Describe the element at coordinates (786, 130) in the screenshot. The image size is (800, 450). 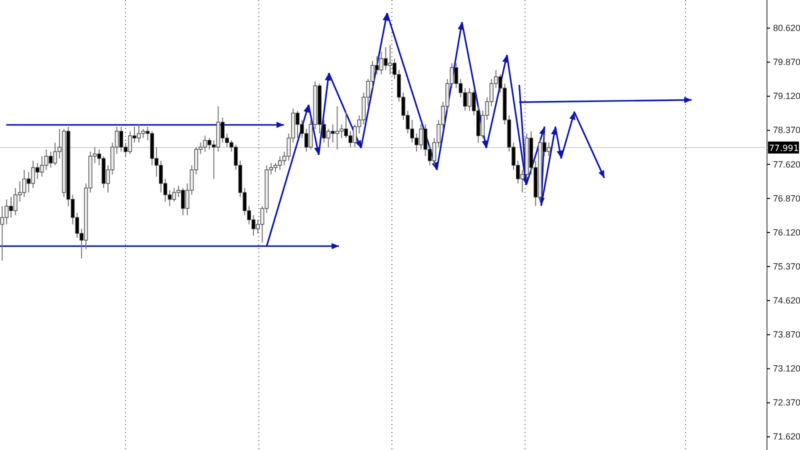
I see `y-tick-label: 78.370` at that location.